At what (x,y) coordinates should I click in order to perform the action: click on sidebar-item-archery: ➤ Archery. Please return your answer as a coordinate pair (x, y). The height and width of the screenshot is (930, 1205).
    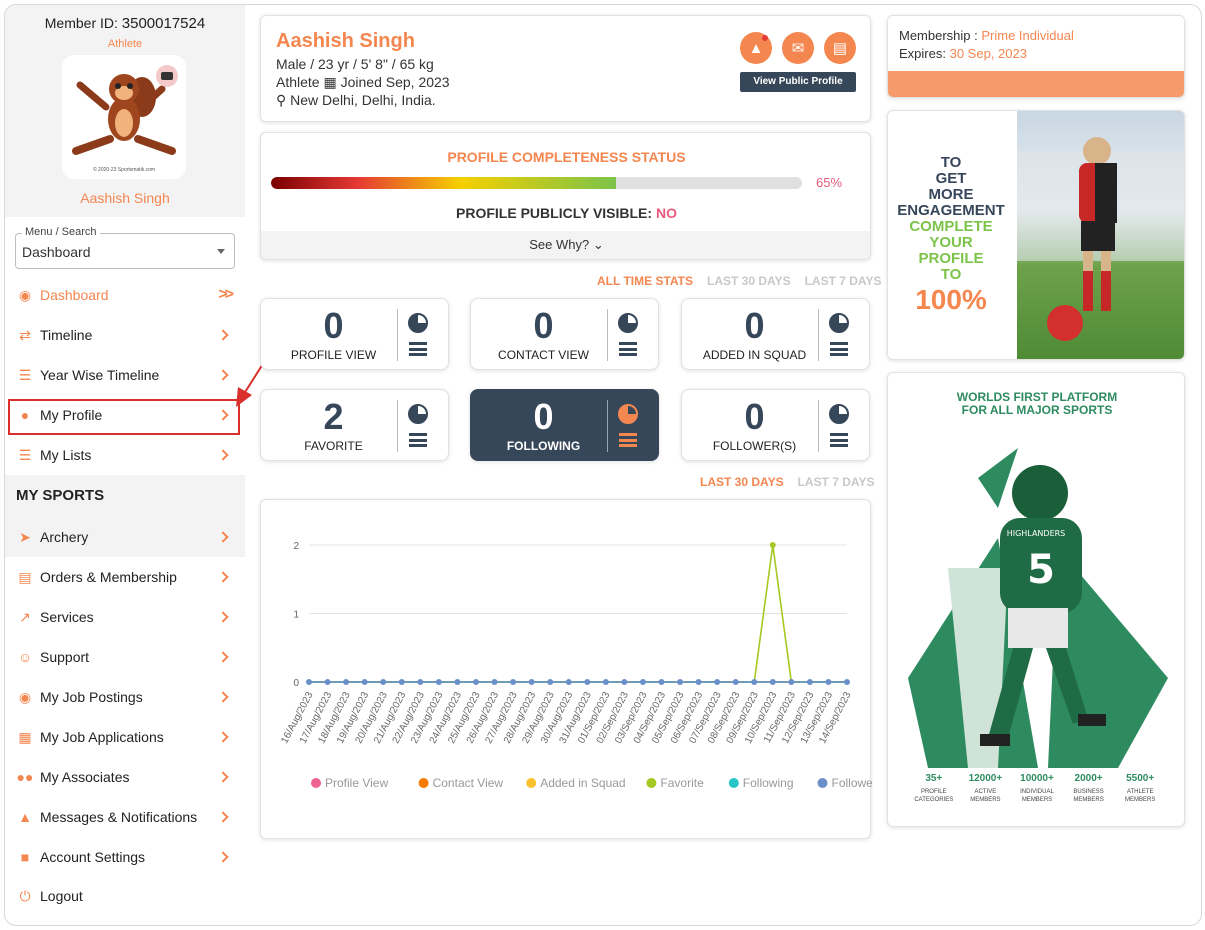
    Looking at the image, I should click on (125, 537).